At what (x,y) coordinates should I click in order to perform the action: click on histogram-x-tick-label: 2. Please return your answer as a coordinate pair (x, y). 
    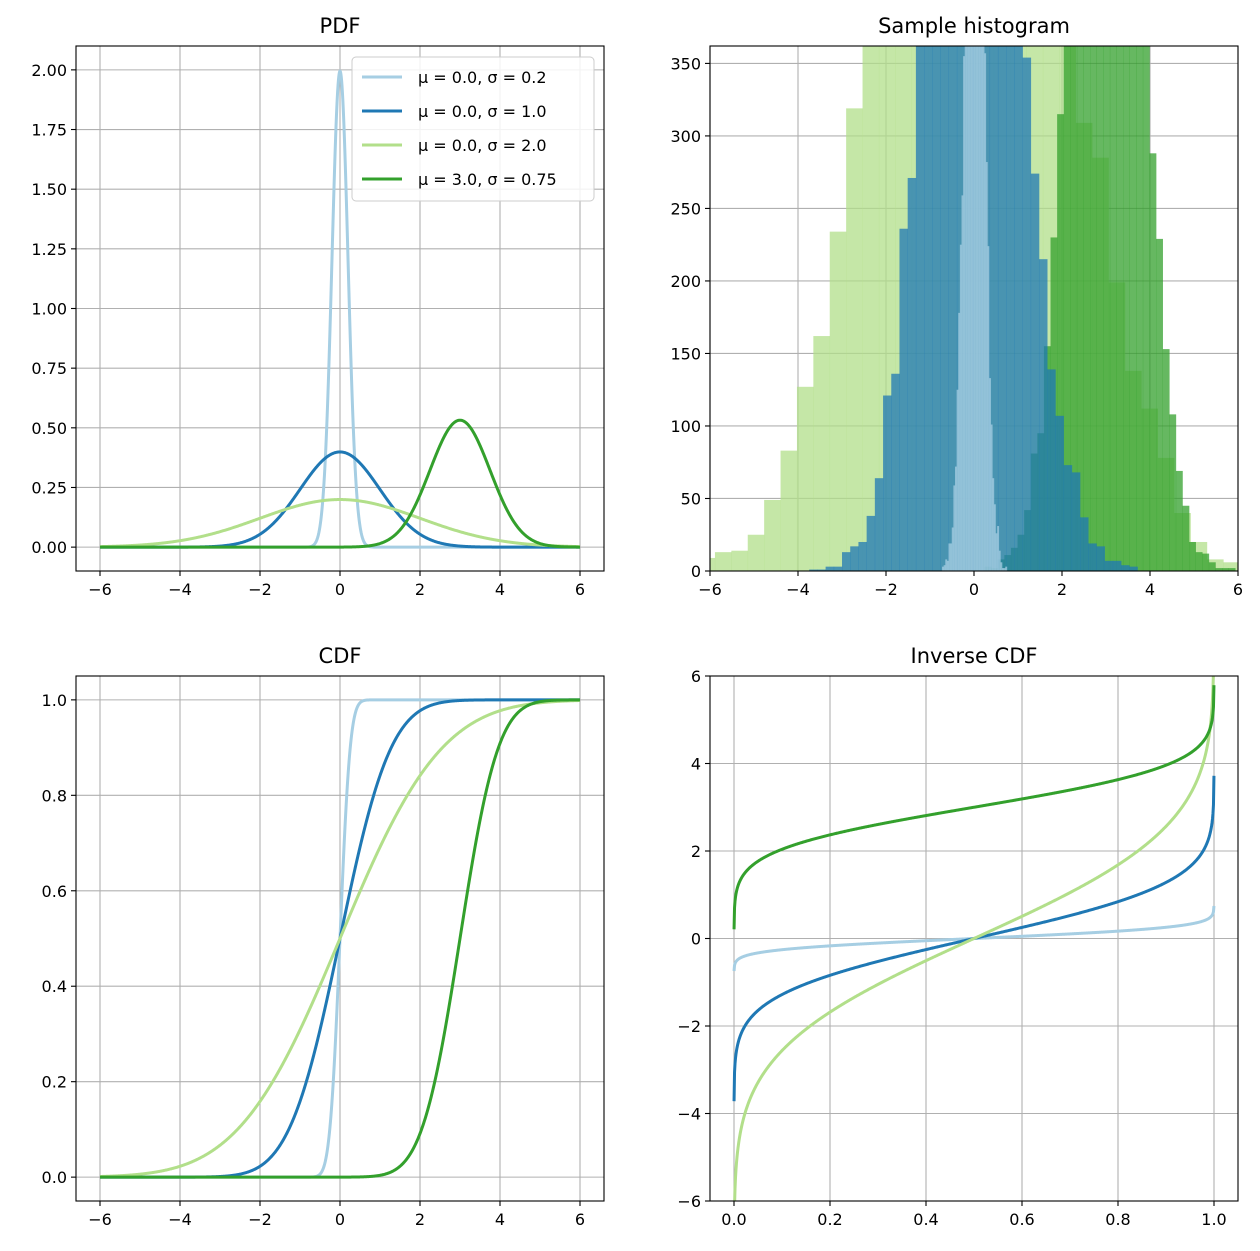
    Looking at the image, I should click on (1062, 589).